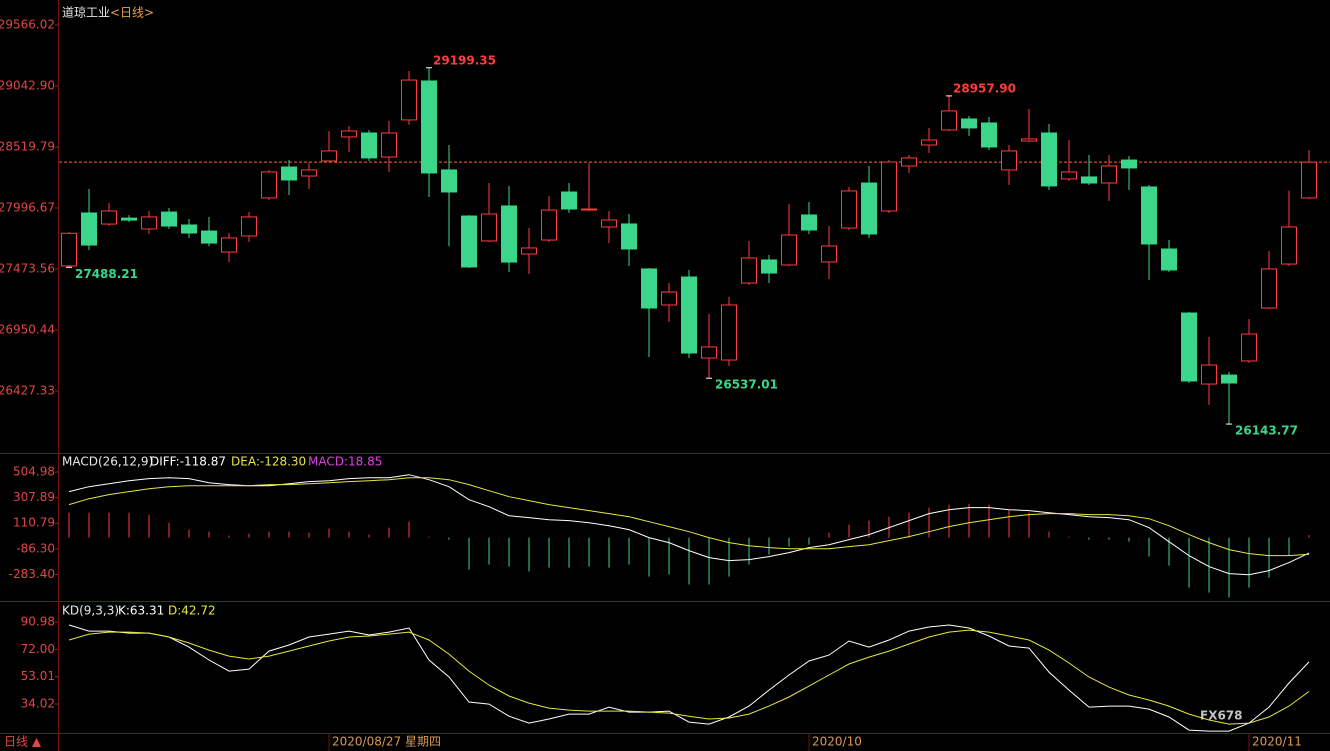  I want to click on y-tick-label: 27473.56, so click(27, 268).